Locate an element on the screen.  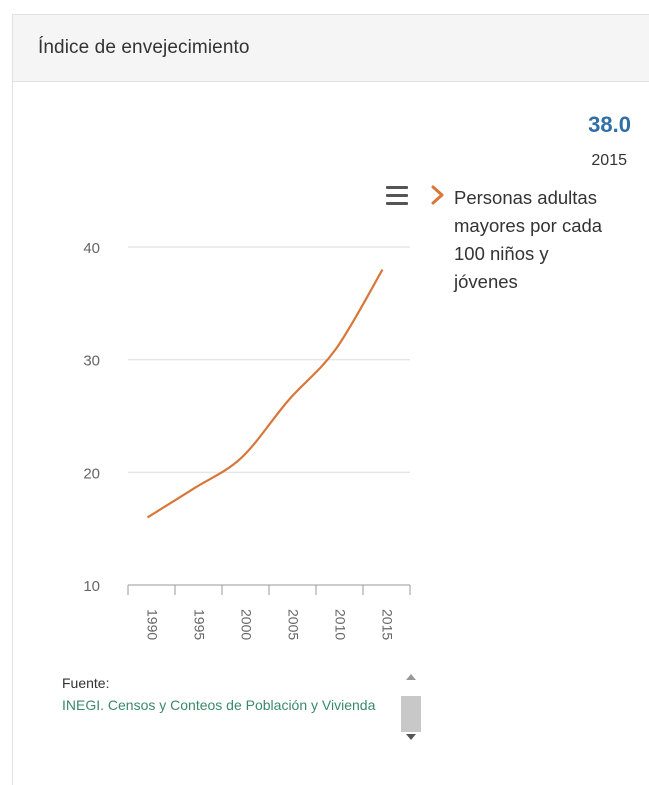
x-tick-label: 2010 is located at coordinates (341, 624).